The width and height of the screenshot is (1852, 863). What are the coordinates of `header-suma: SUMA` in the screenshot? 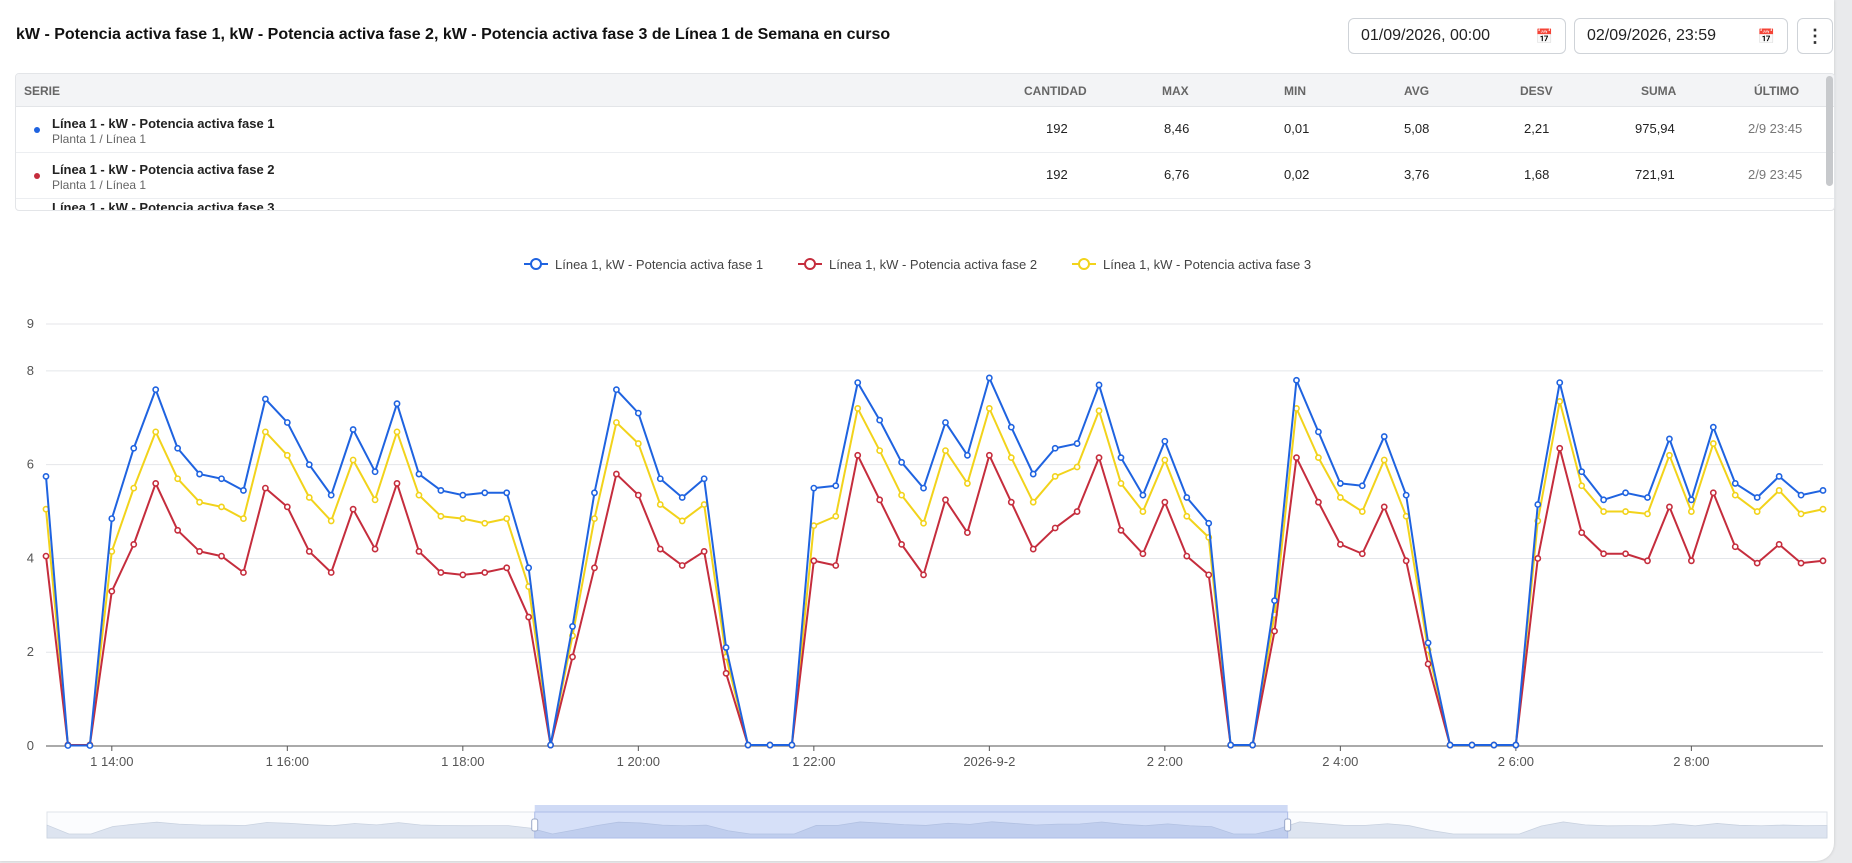 It's located at (1659, 91).